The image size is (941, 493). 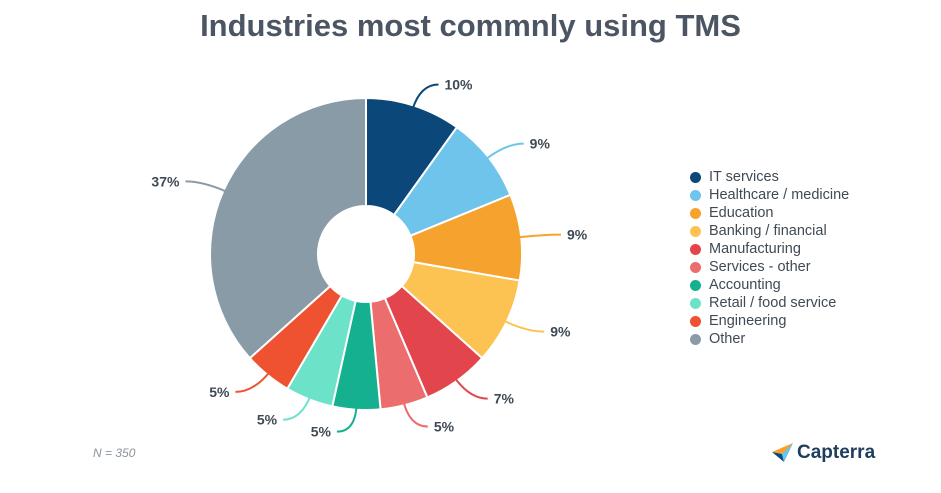 I want to click on legend-label: Accounting, so click(x=745, y=285).